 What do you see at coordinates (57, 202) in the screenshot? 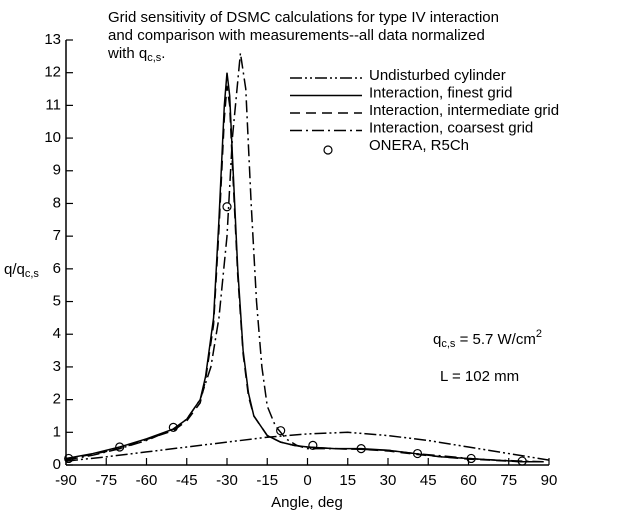
I see `y-tick-label: 8` at bounding box center [57, 202].